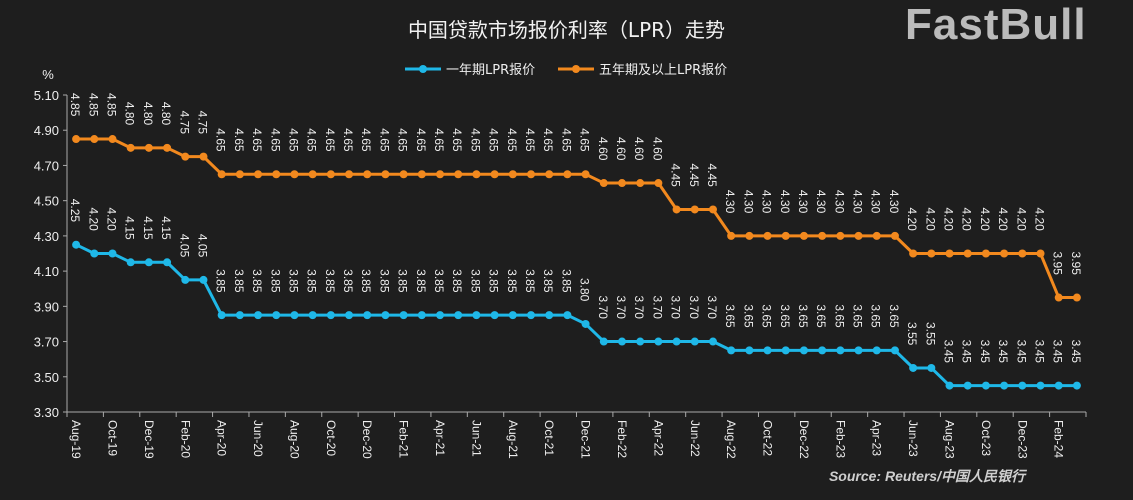 The width and height of the screenshot is (1133, 500). What do you see at coordinates (46, 236) in the screenshot?
I see `y-tick-label: 4.30` at bounding box center [46, 236].